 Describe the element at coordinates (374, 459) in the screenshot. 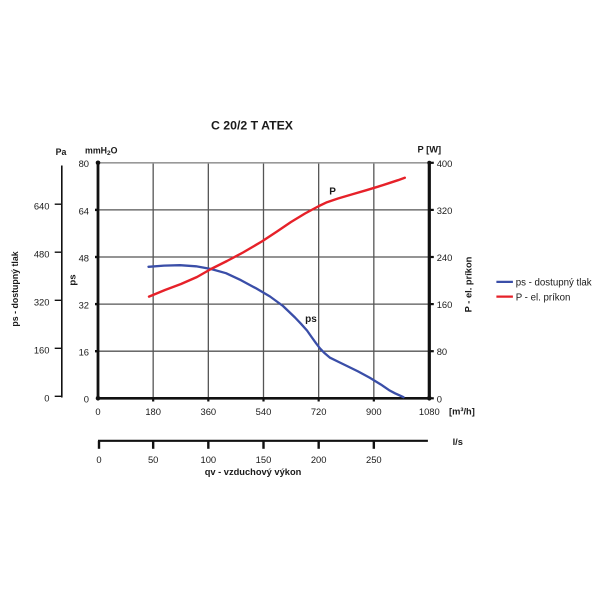

I see `svg-text: 250` at that location.